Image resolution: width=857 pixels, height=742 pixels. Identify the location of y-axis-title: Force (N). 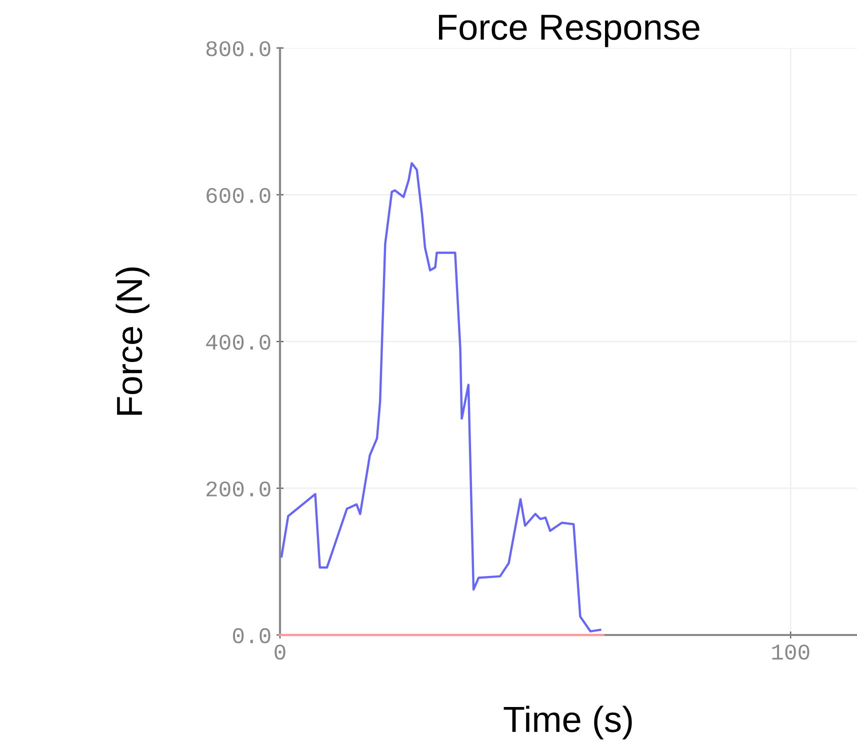
(133, 341).